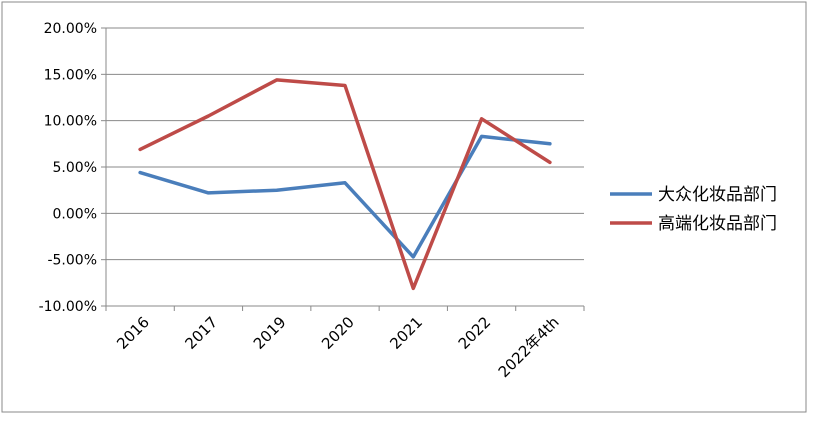 The height and width of the screenshot is (422, 822). Describe the element at coordinates (70, 122) in the screenshot. I see `y-axis-tick-label: 10.00%` at that location.